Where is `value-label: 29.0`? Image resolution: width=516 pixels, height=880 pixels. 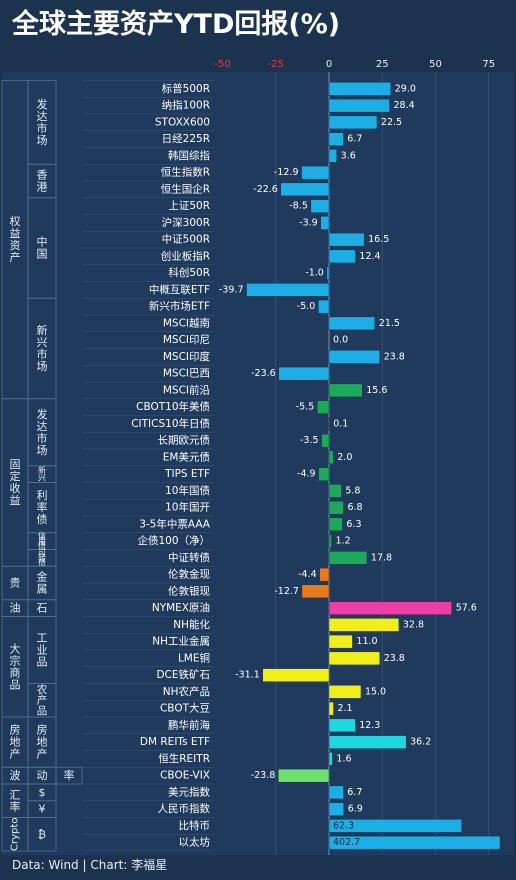 value-label: 29.0 is located at coordinates (405, 88).